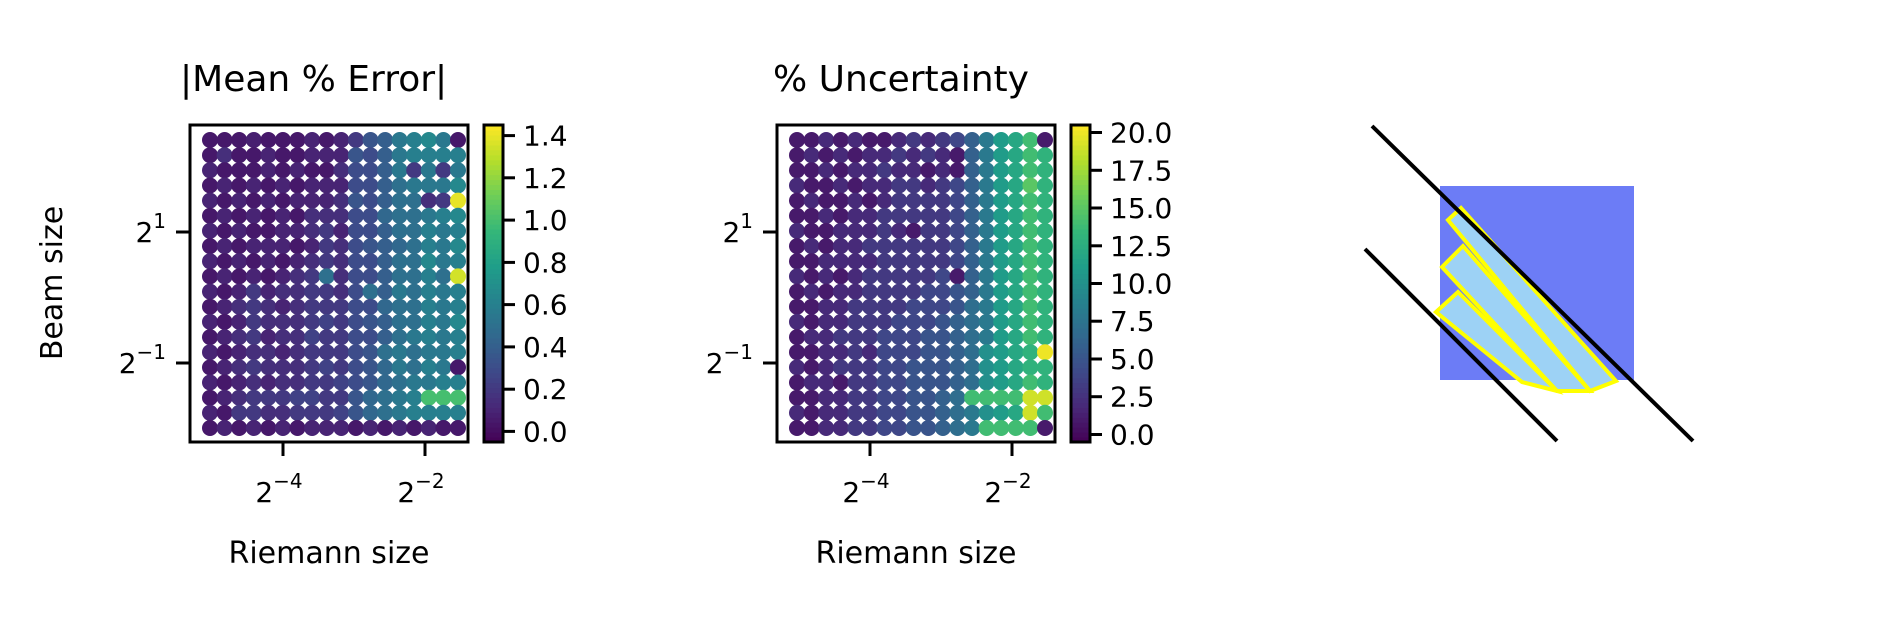 Image resolution: width=1889 pixels, height=629 pixels. I want to click on cell-r4-c14, so click(1001, 200).